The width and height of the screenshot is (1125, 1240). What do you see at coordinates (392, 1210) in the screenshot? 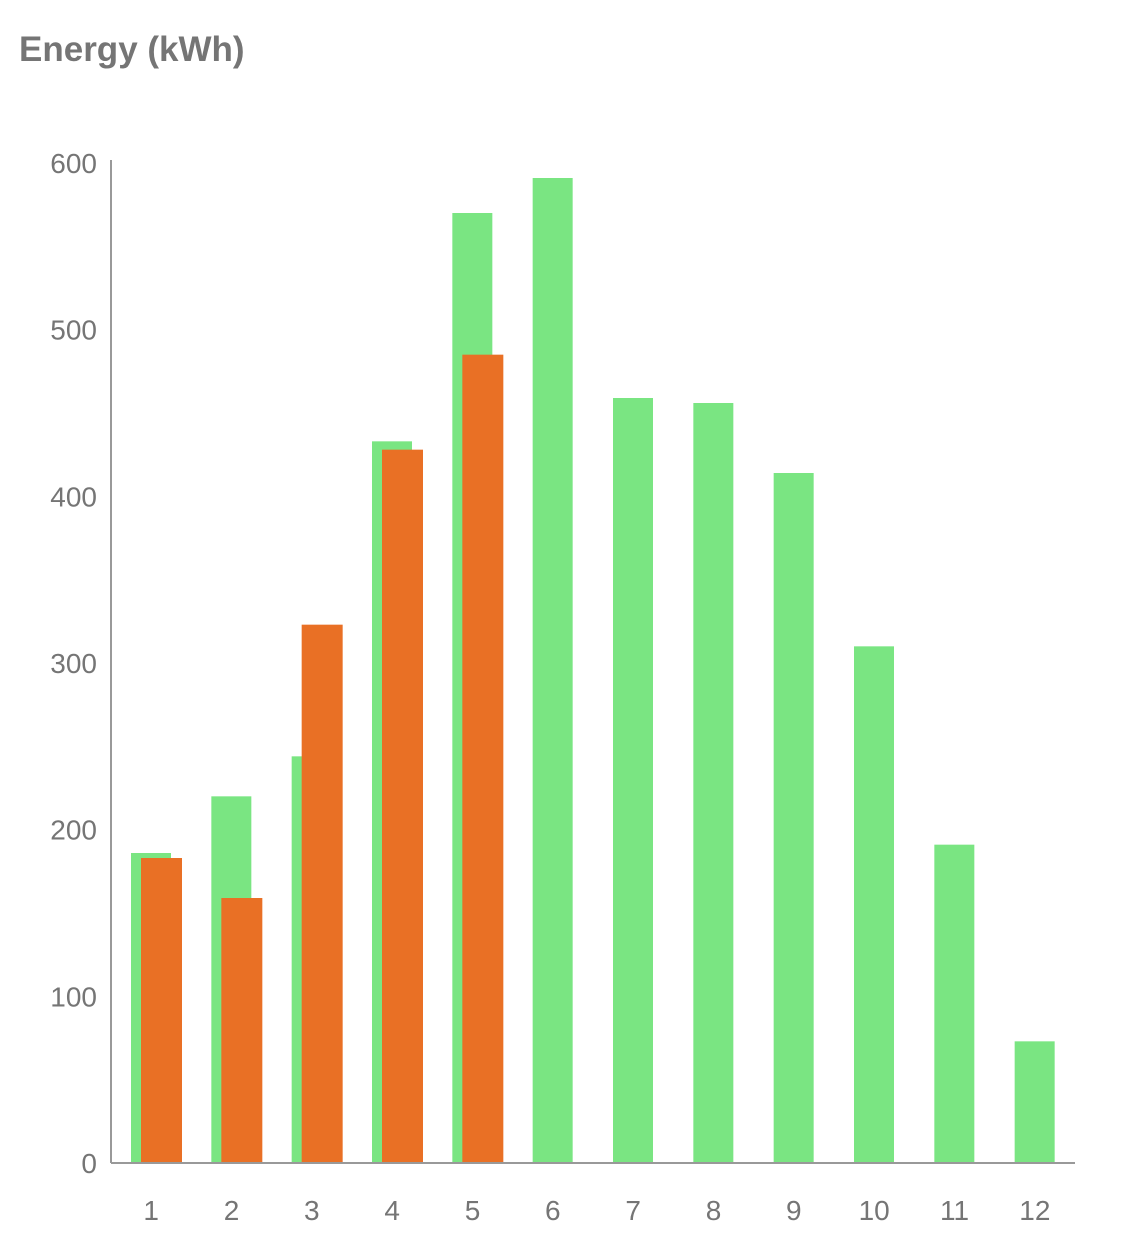
I see `x-tick-label: 4` at bounding box center [392, 1210].